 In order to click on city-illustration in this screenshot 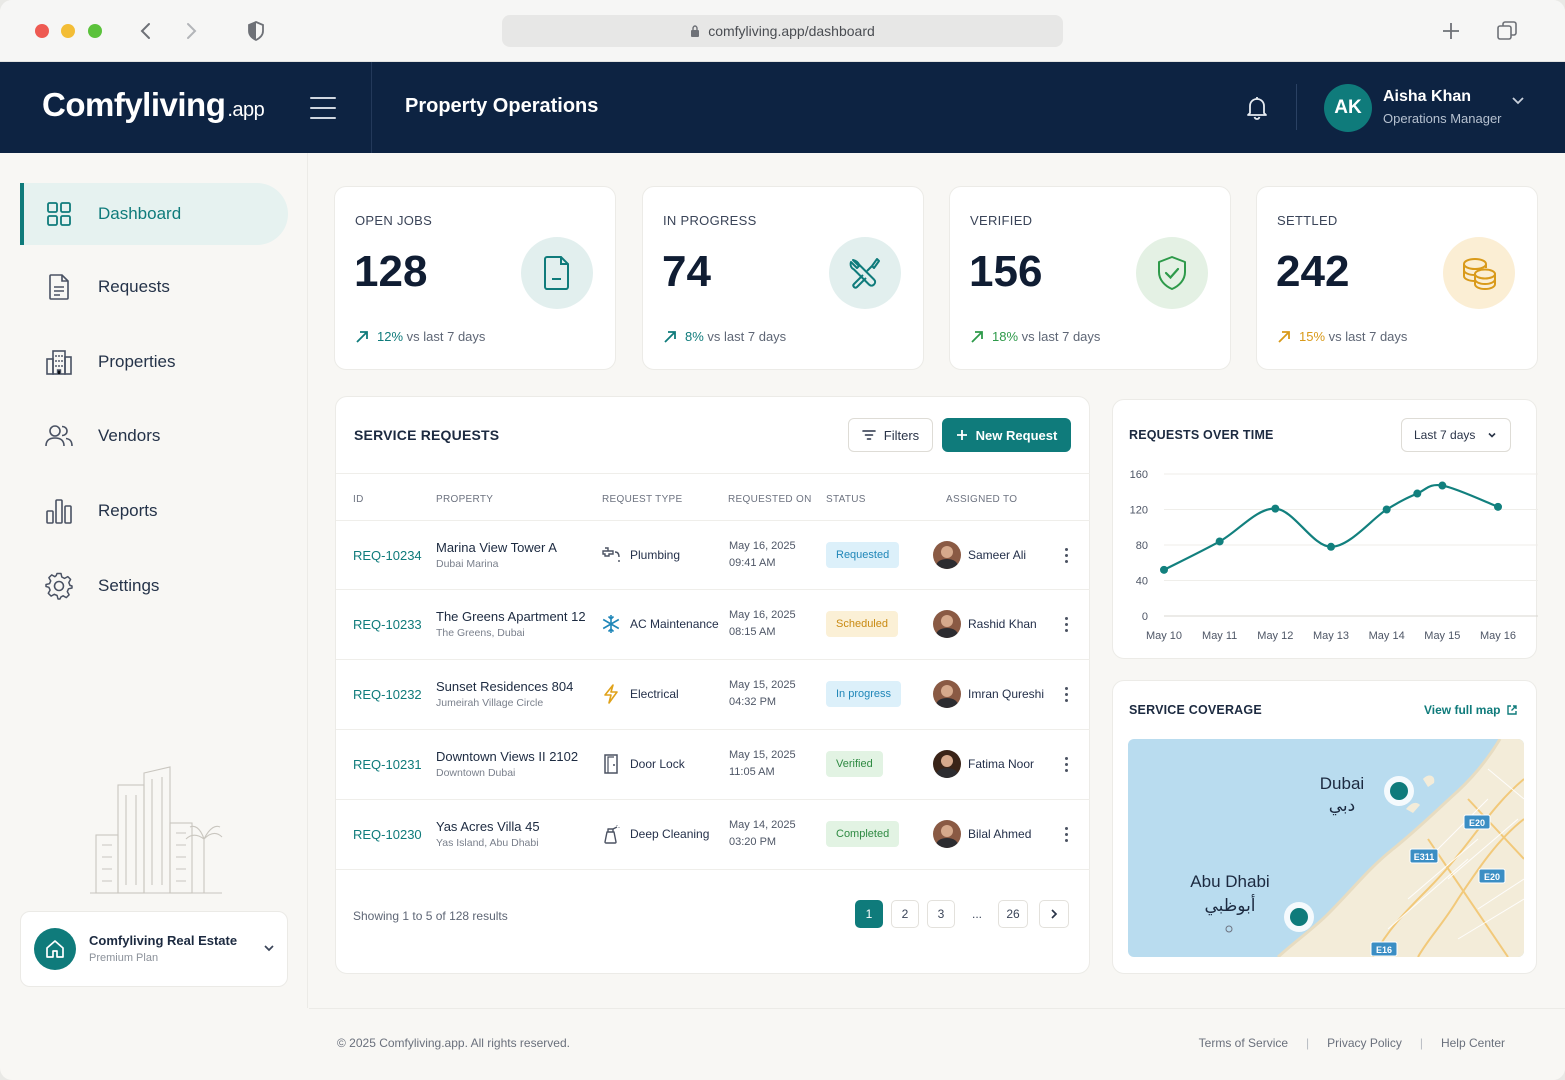, I will do `click(156, 830)`.